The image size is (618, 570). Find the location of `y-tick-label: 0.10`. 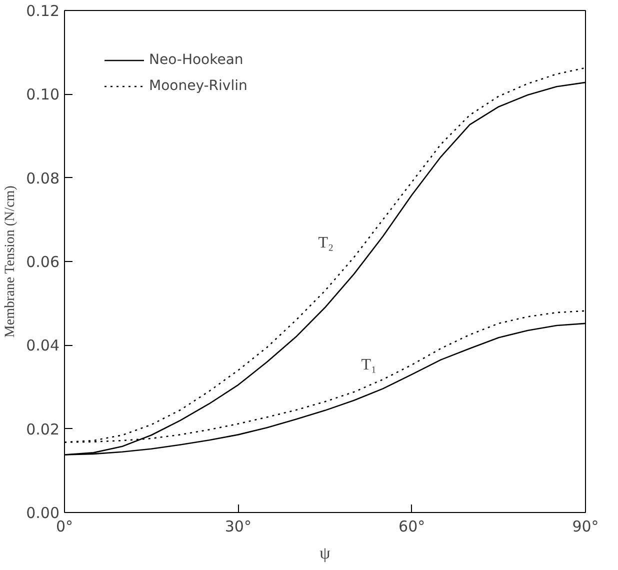

y-tick-label: 0.10 is located at coordinates (43, 95).